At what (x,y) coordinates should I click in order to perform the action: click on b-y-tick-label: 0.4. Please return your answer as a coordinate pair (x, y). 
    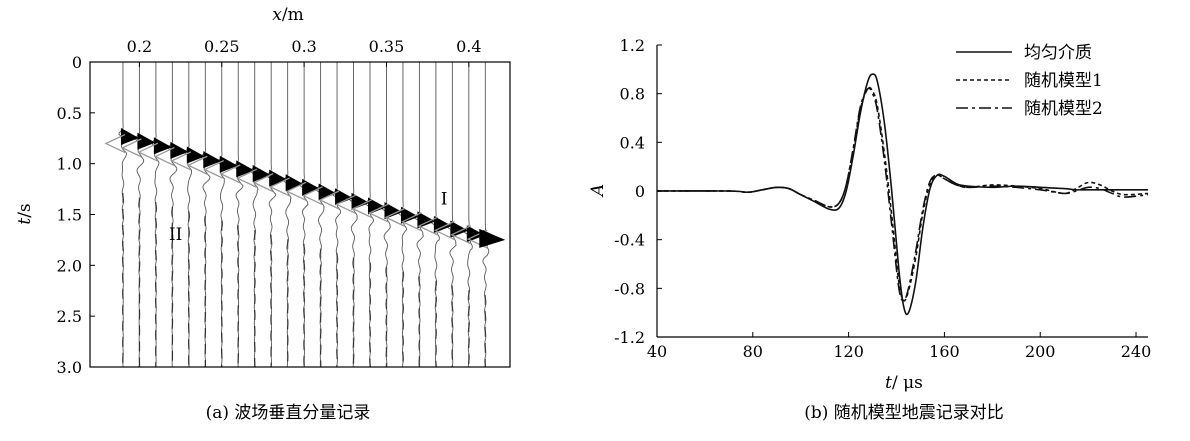
    Looking at the image, I should click on (632, 142).